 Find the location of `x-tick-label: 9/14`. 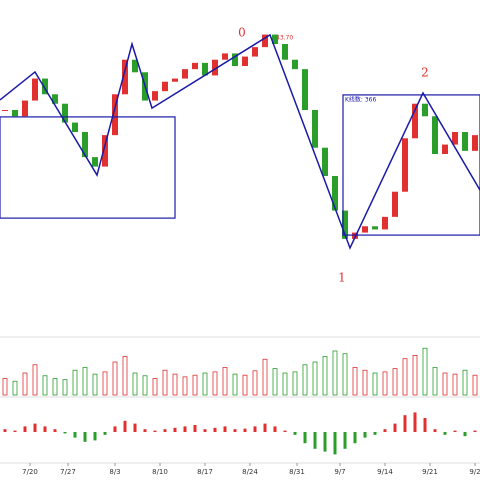

x-tick-label: 9/14 is located at coordinates (385, 472).